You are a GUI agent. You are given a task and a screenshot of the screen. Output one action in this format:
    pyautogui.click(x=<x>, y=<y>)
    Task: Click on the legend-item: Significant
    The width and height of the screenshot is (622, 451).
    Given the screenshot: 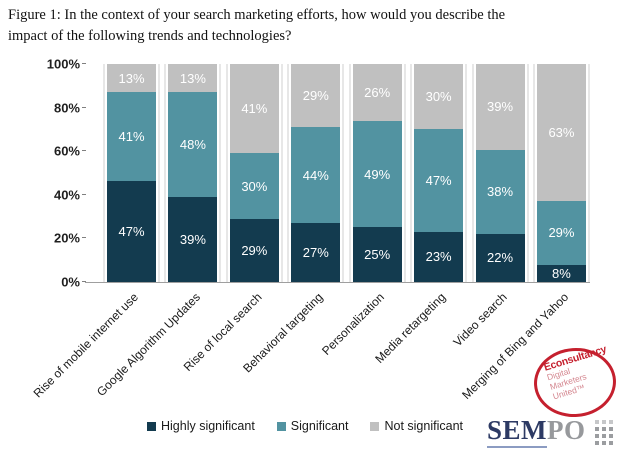 What is the action you would take?
    pyautogui.click(x=312, y=426)
    